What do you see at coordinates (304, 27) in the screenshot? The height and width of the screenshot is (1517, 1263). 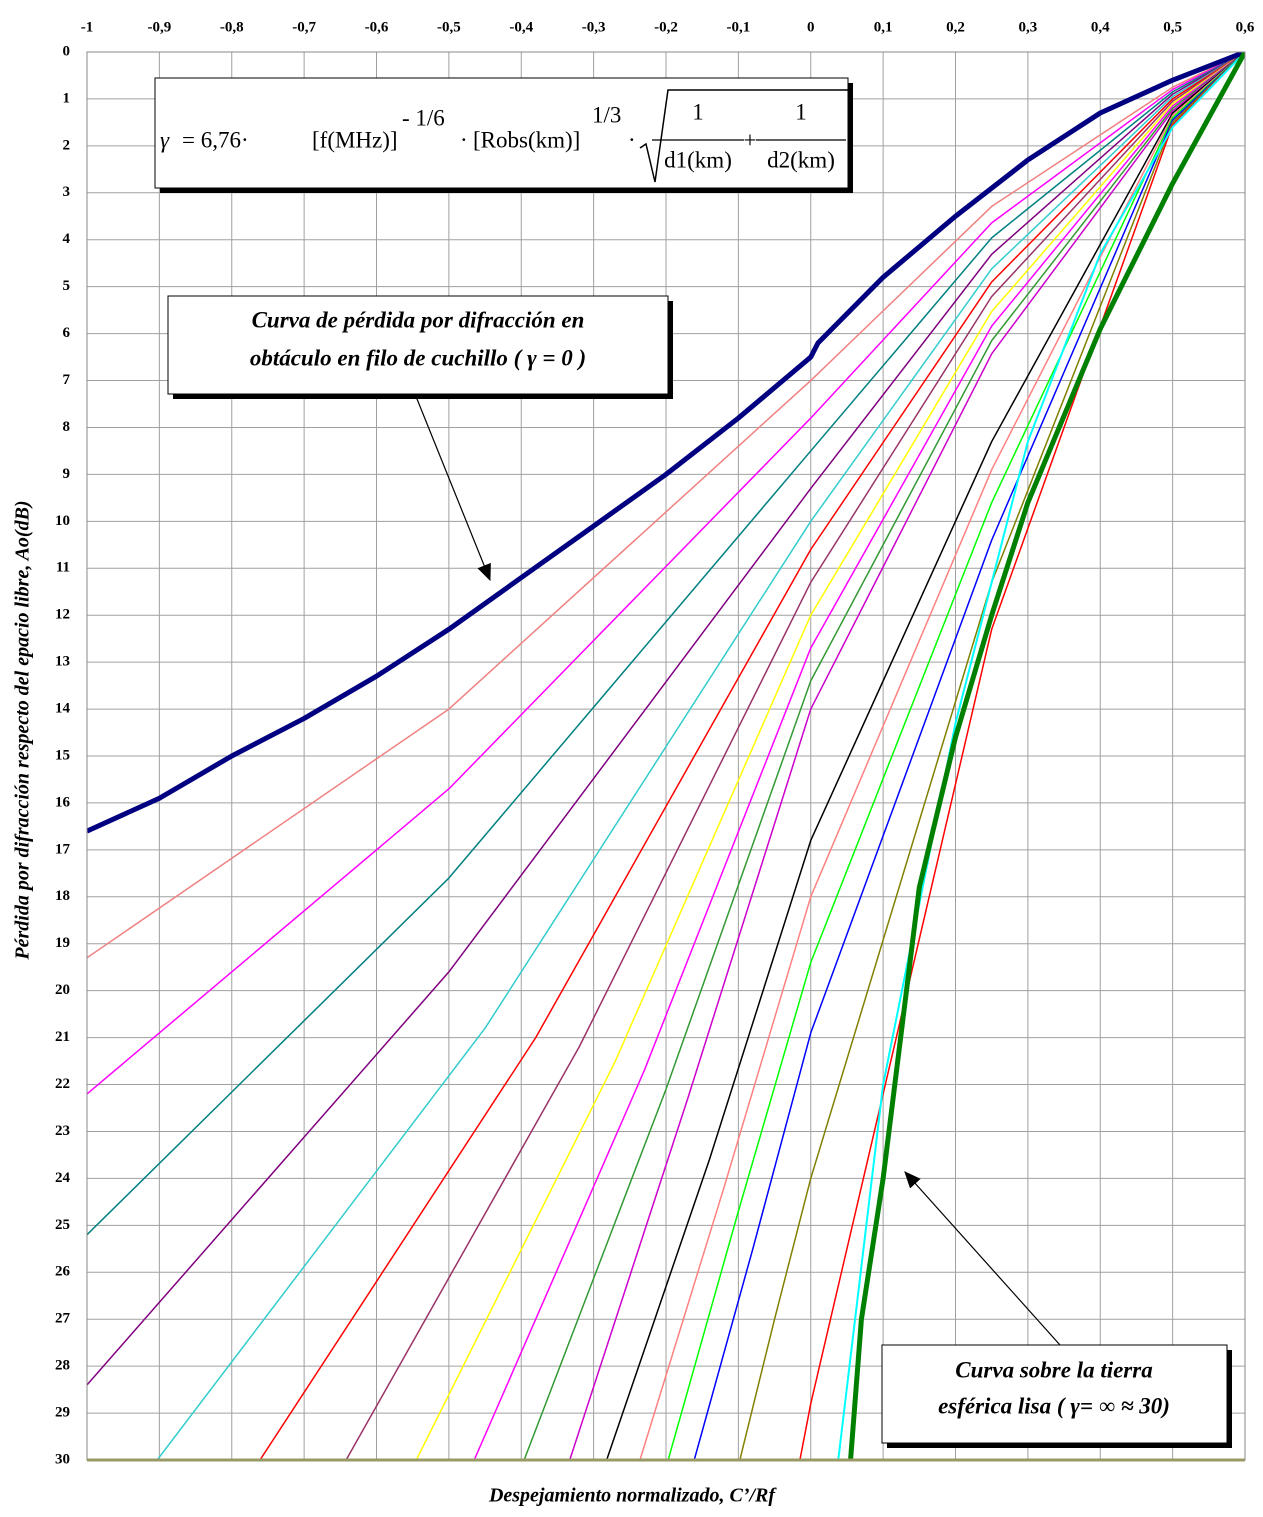 I see `x-tick-label: -0,7` at bounding box center [304, 27].